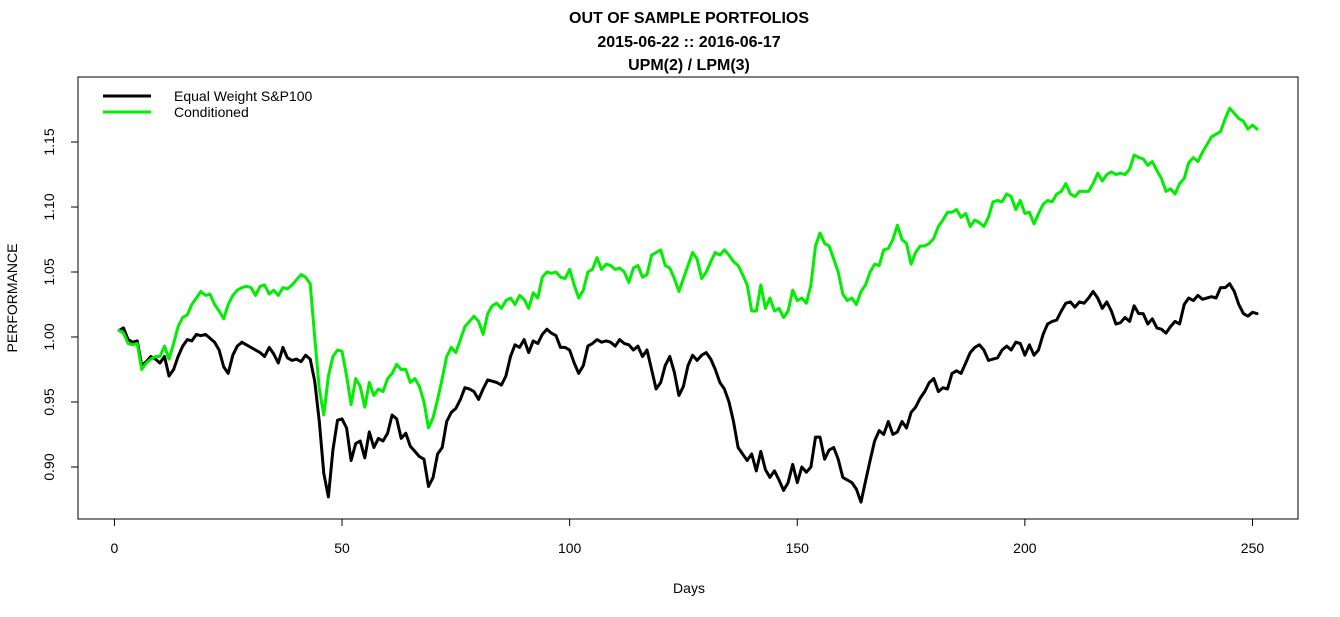  Describe the element at coordinates (1025, 548) in the screenshot. I see `x-tick-label: 200` at that location.